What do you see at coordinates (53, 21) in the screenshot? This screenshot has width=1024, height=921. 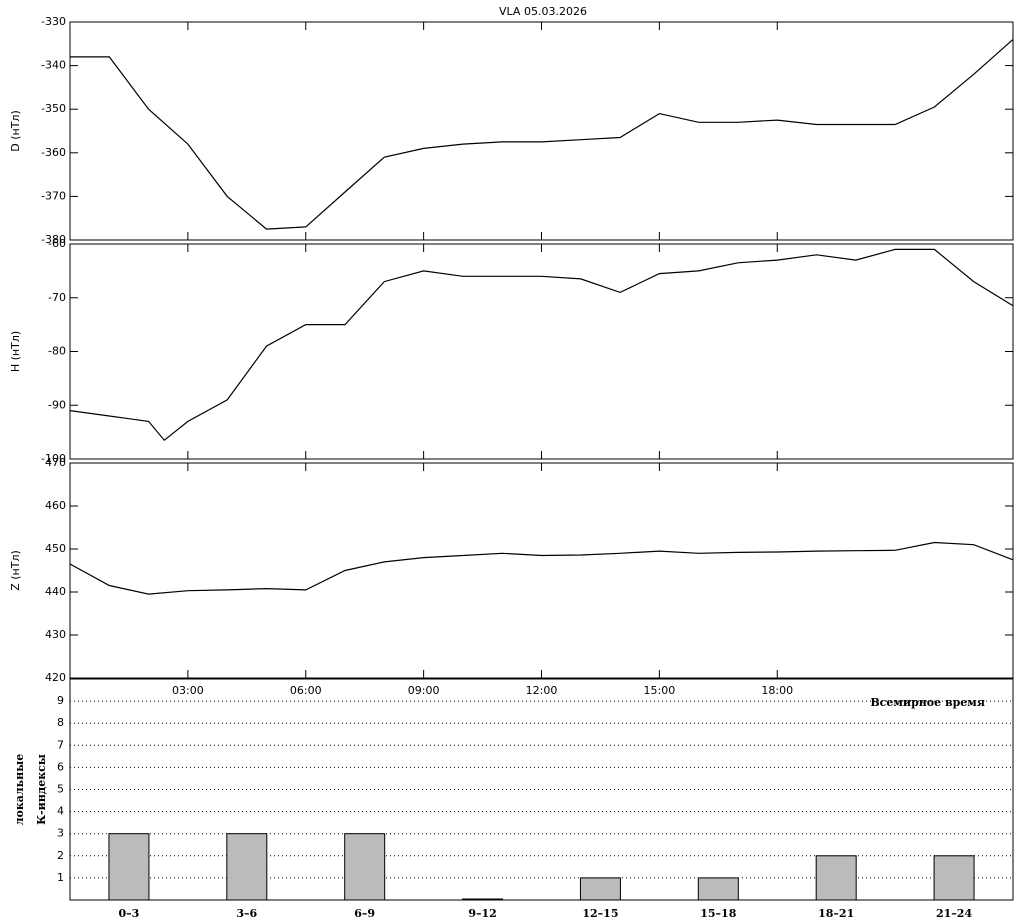 I see `y-tick-label: -330` at bounding box center [53, 21].